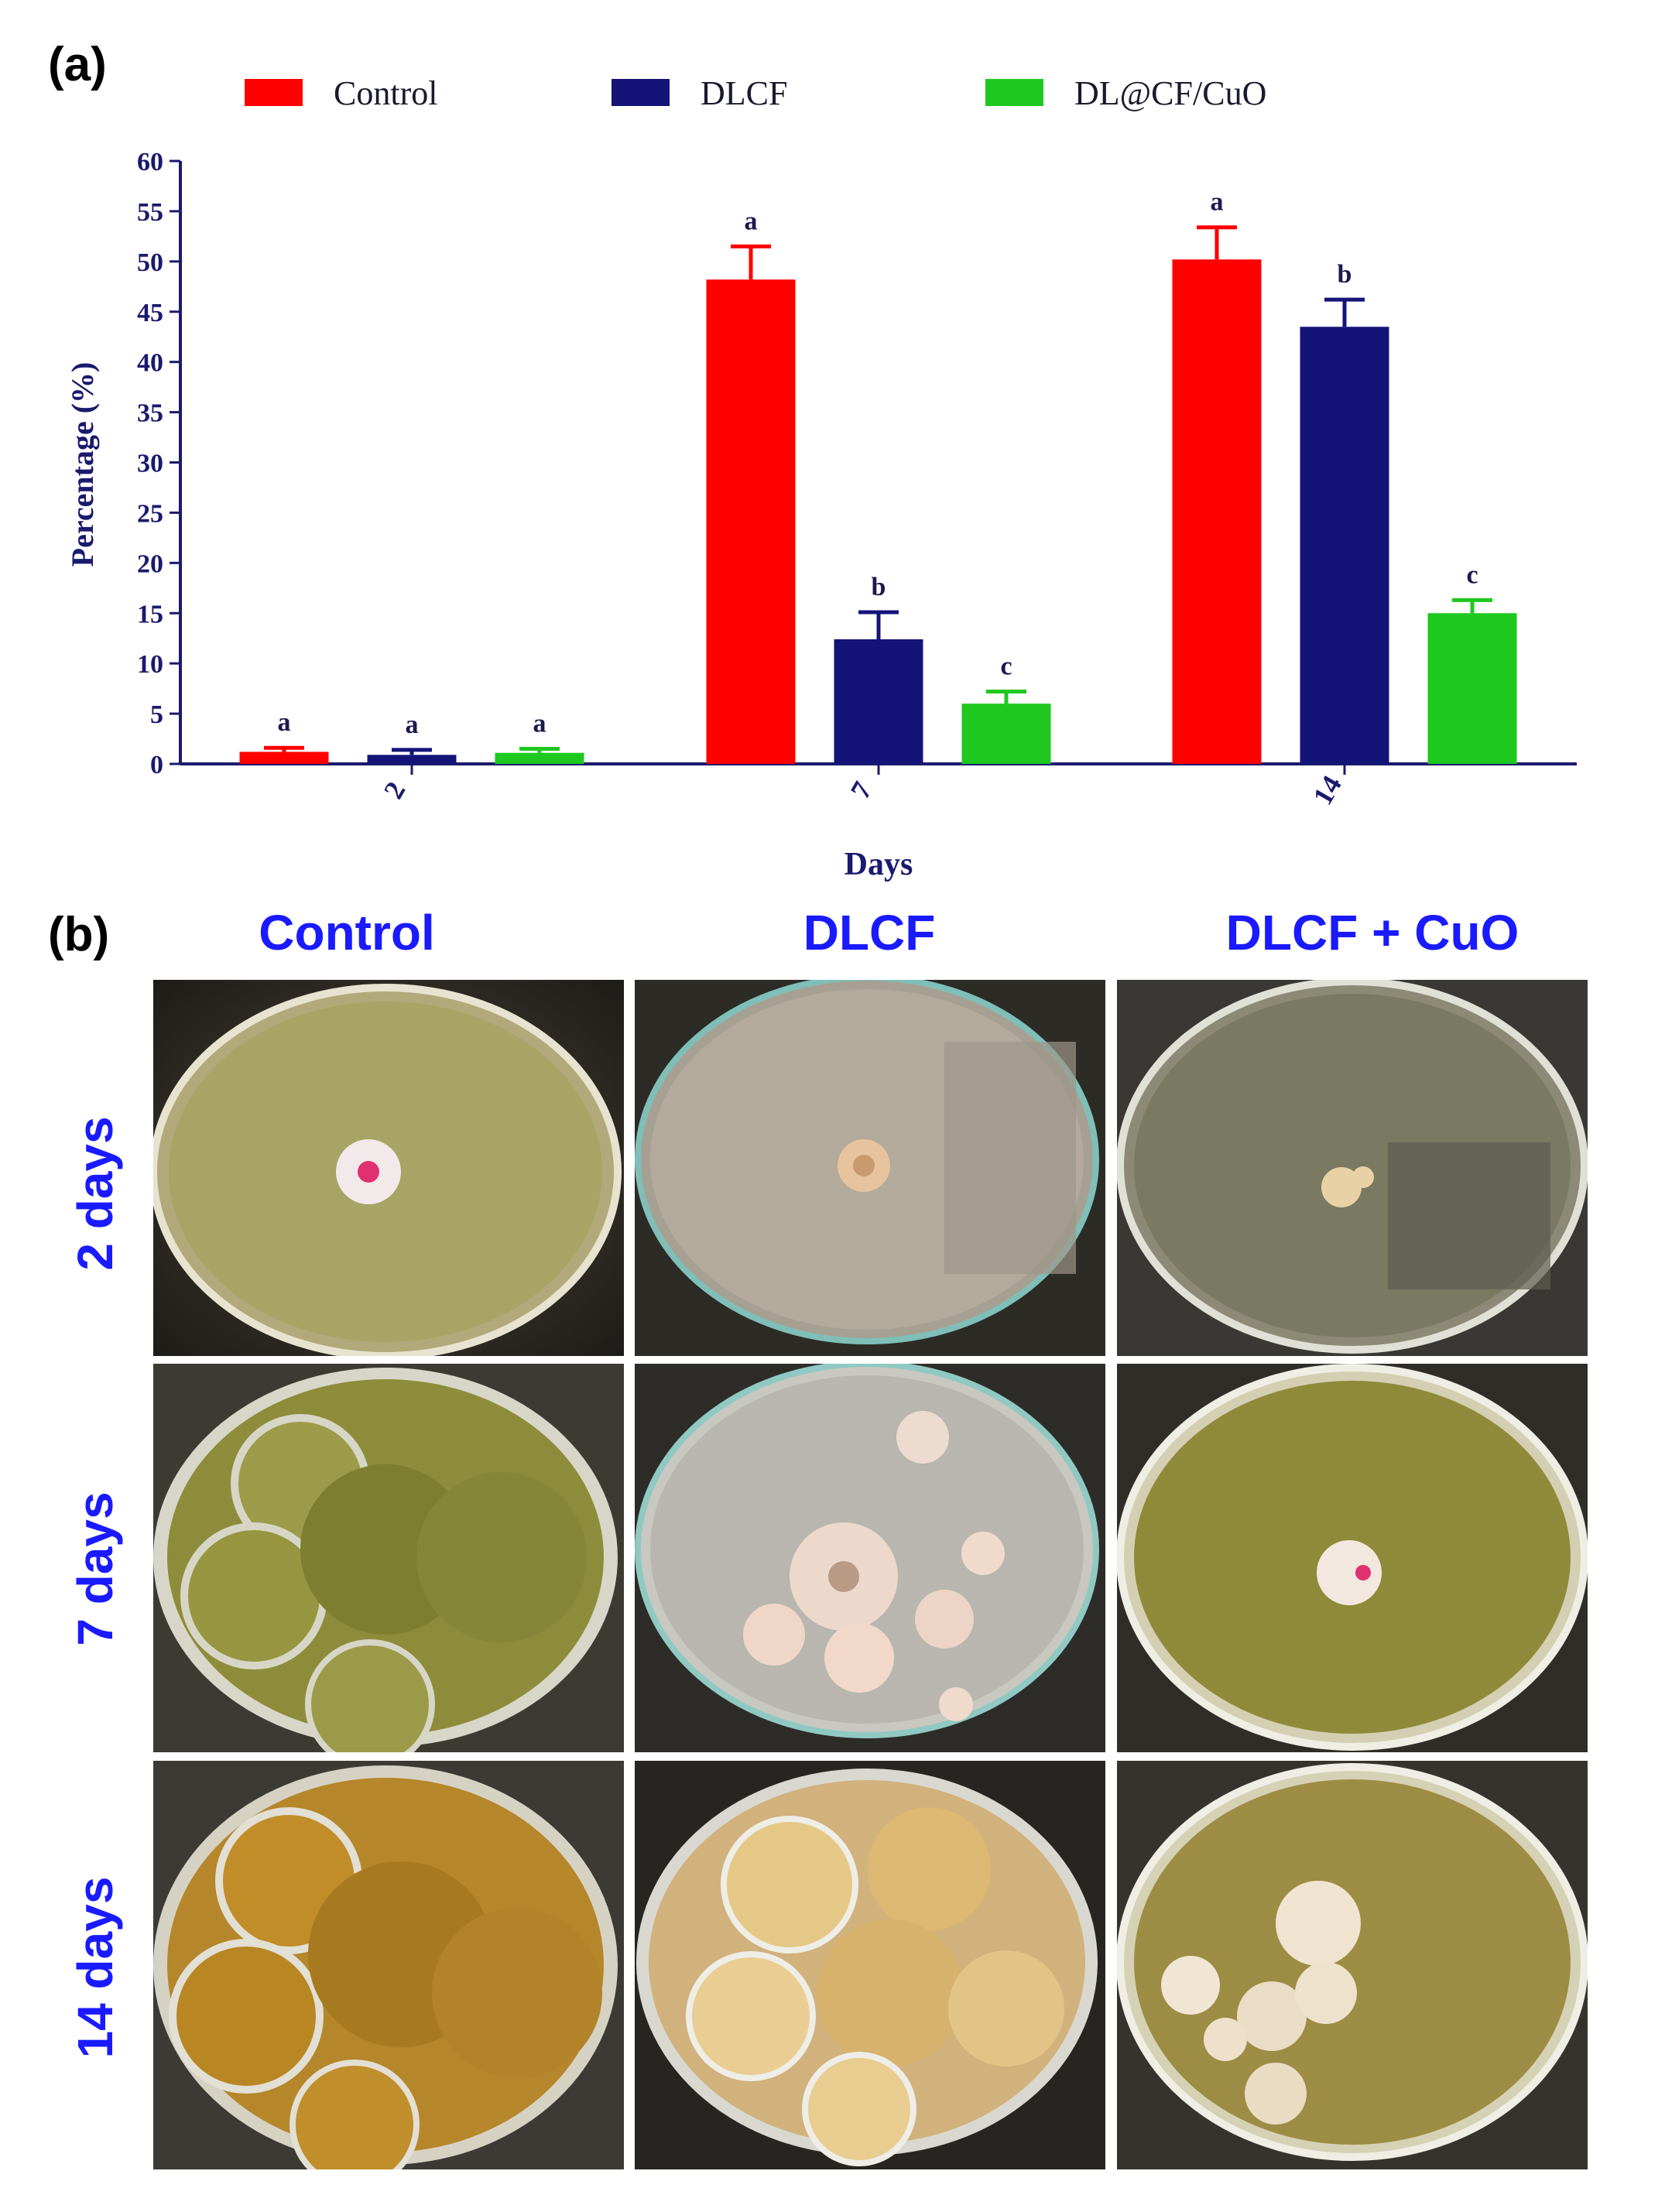 The image size is (1665, 2212). What do you see at coordinates (870, 1558) in the screenshot?
I see `petri-dish-photo-dlcf-7-days` at bounding box center [870, 1558].